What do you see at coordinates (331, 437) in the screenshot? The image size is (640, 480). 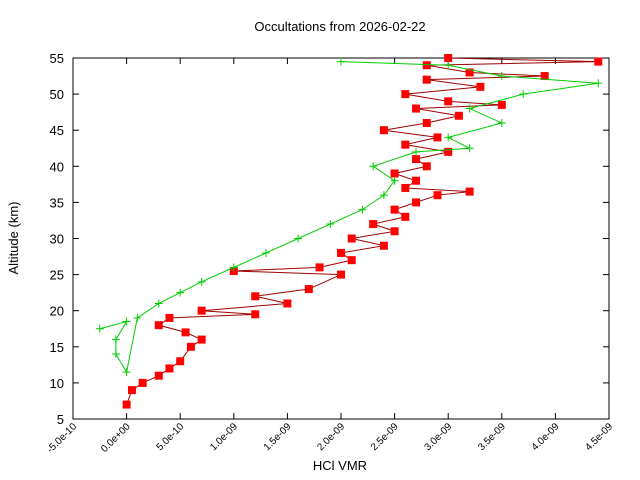 I see `x-tick-label: 2.0e-09` at bounding box center [331, 437].